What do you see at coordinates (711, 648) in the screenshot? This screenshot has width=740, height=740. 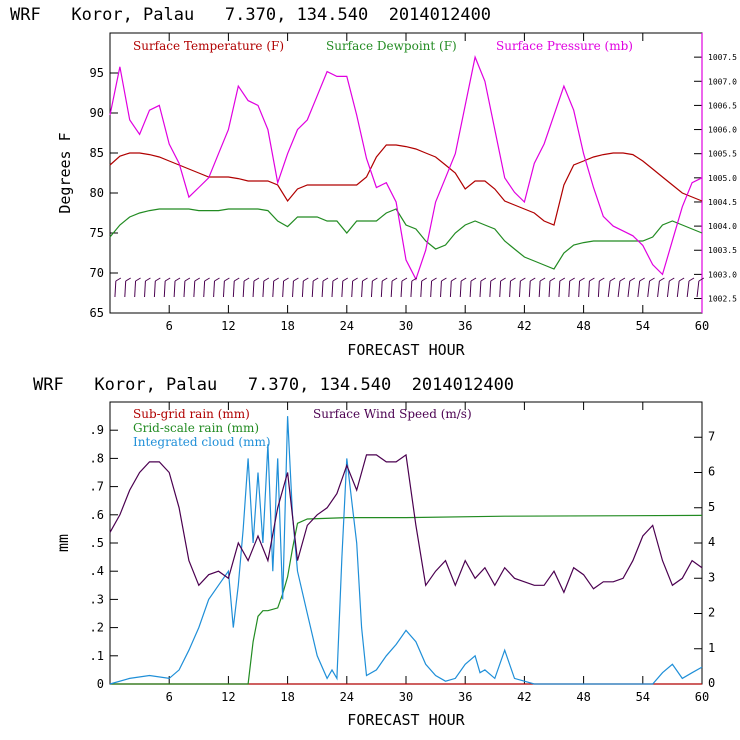 I see `bottom-y2-tick-label: 1` at bounding box center [711, 648].